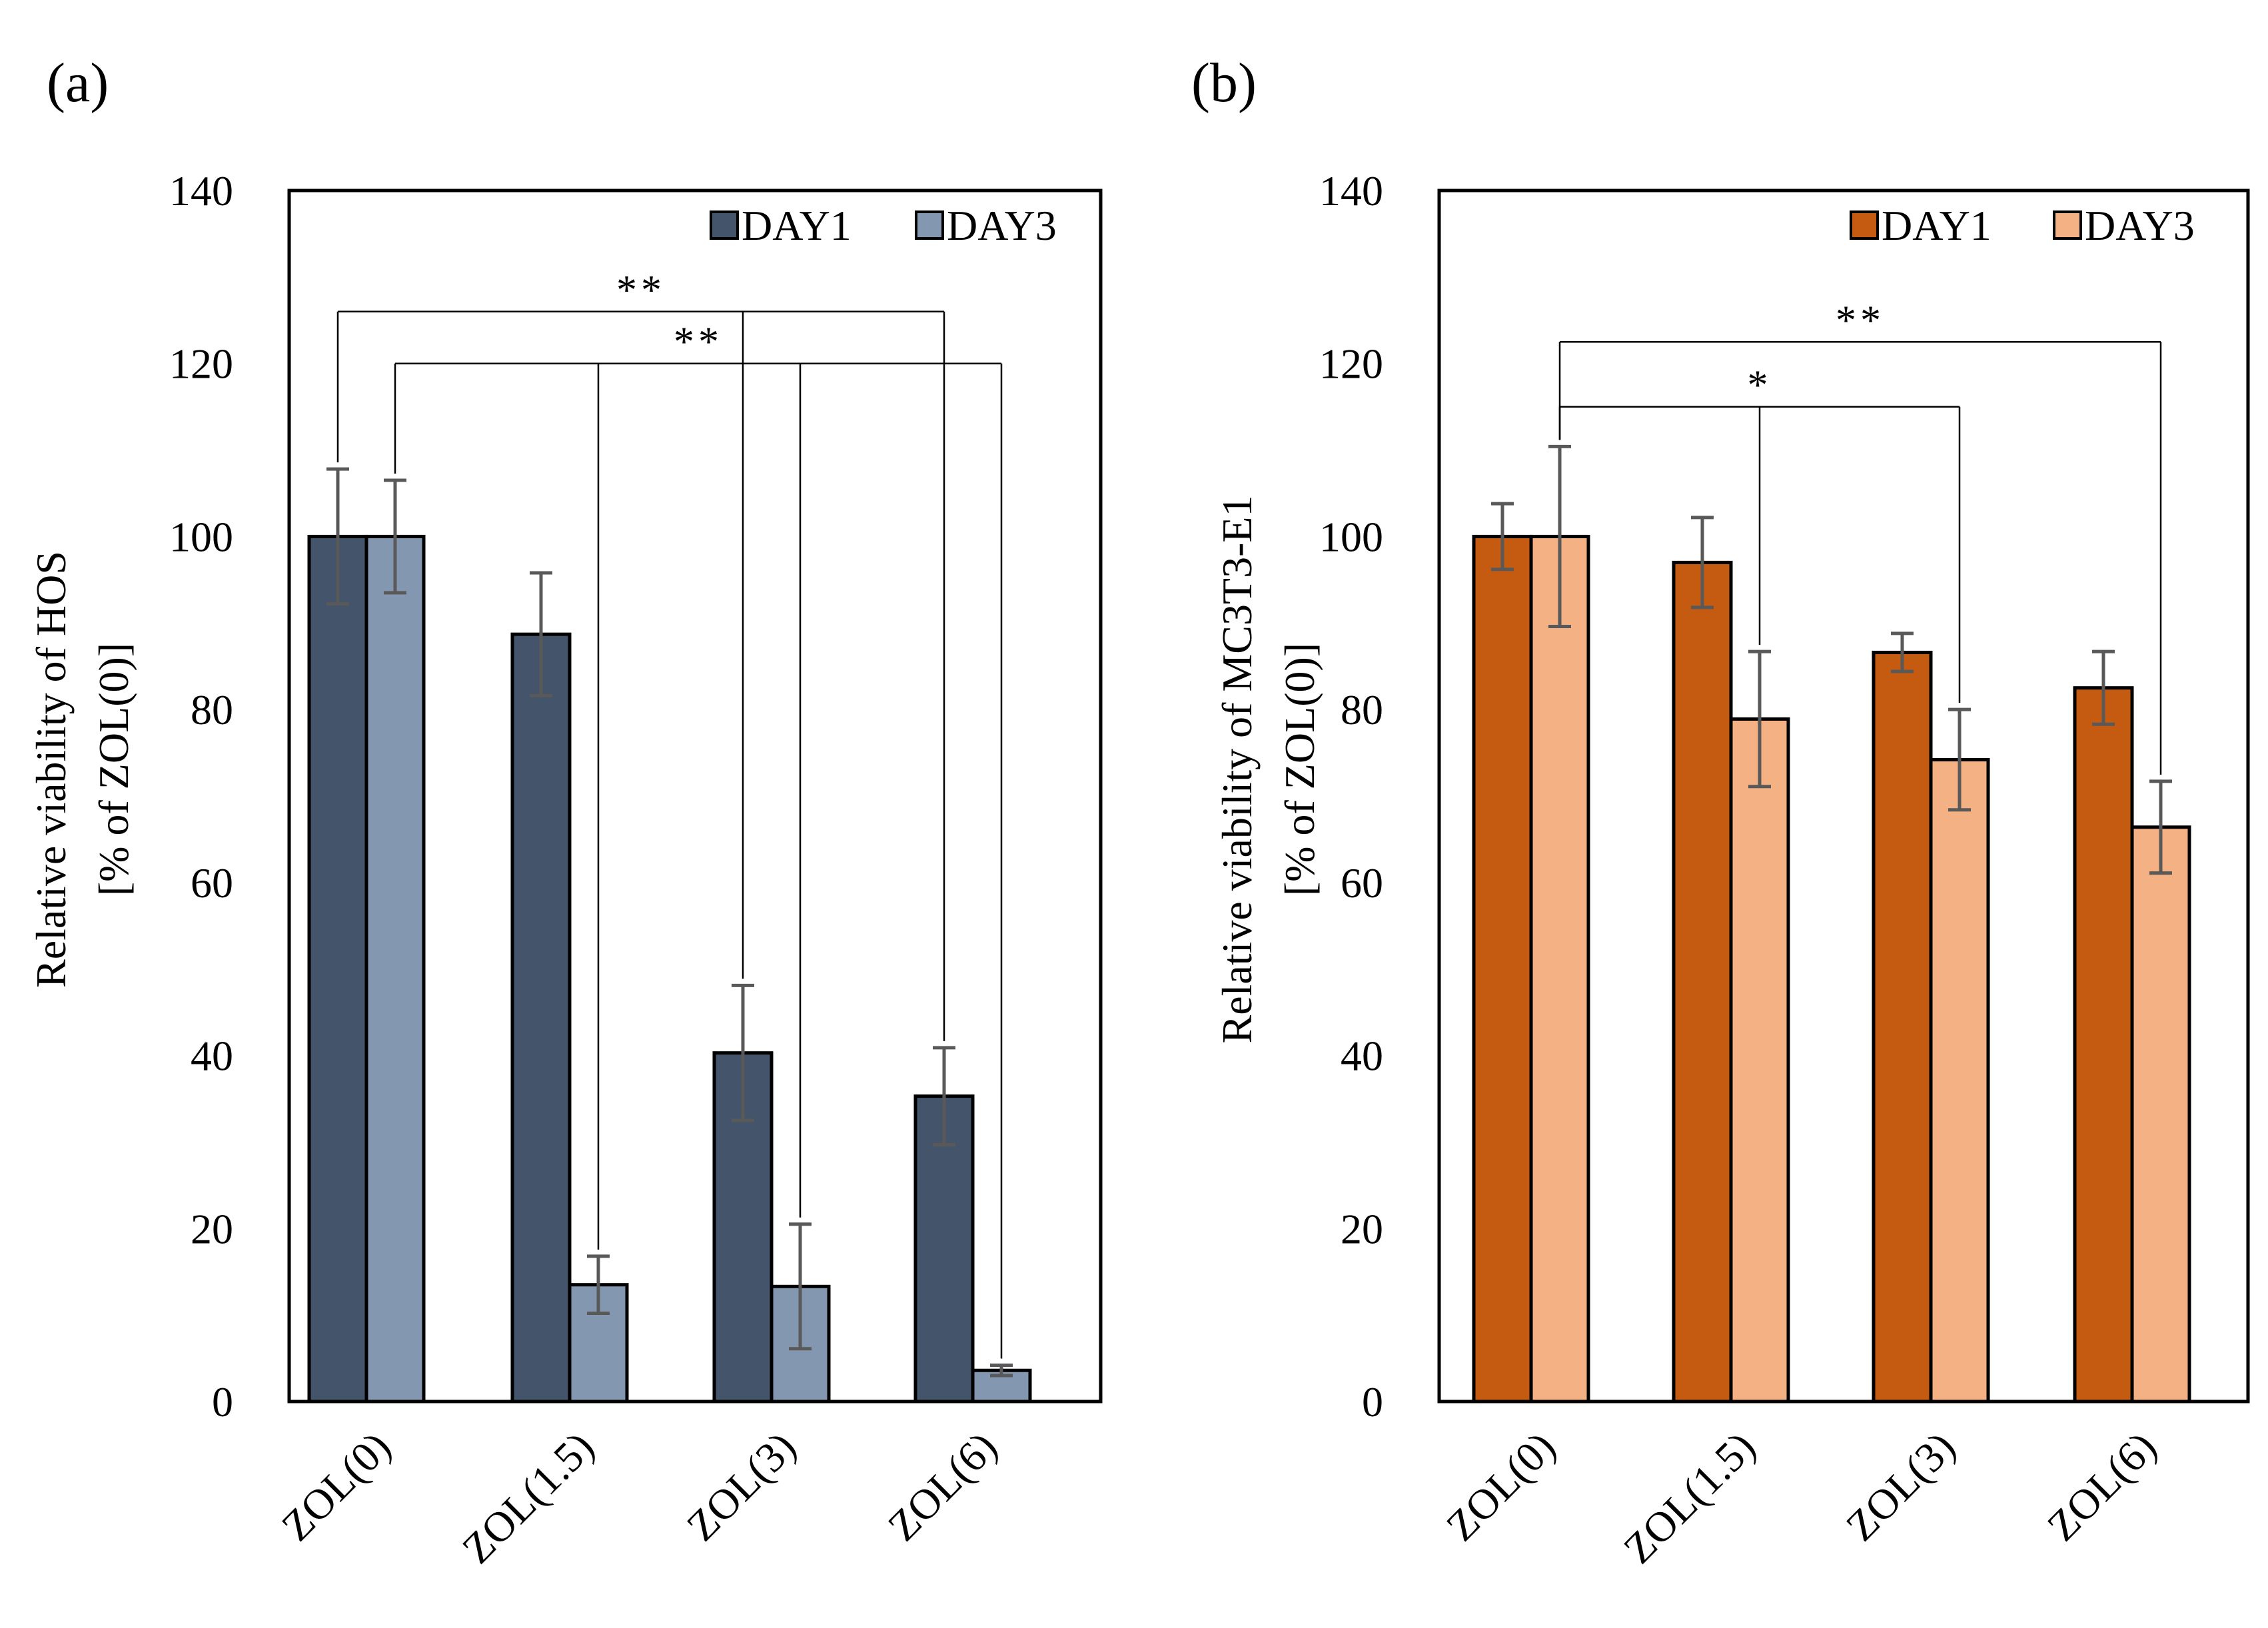 This screenshot has width=2268, height=1628. What do you see at coordinates (1760, 385) in the screenshot?
I see `significance-label: *` at bounding box center [1760, 385].